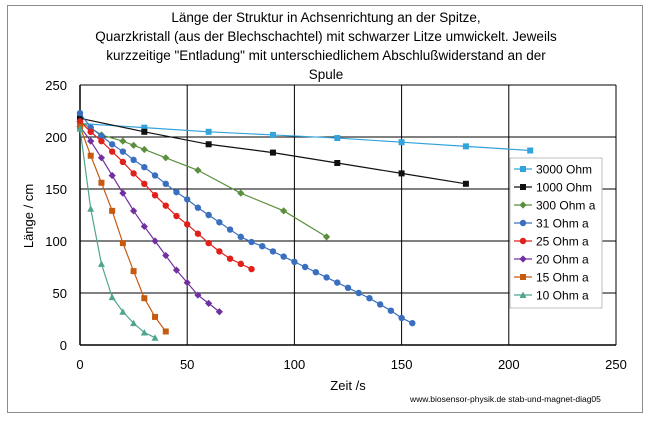 This screenshot has height=421, width=652. What do you see at coordinates (562, 224) in the screenshot?
I see `legend-label: 31 Ohm a` at bounding box center [562, 224].